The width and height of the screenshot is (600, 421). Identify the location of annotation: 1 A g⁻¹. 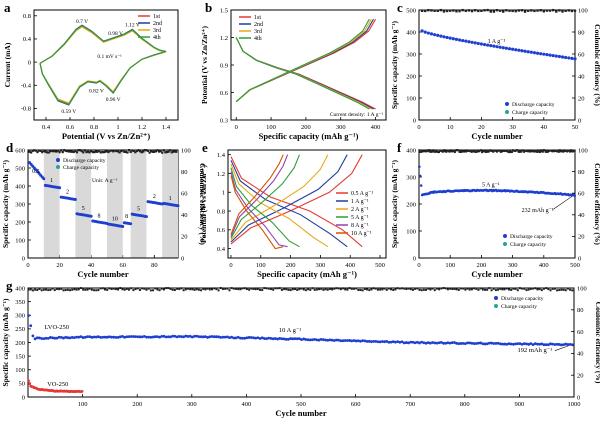
(497, 42).